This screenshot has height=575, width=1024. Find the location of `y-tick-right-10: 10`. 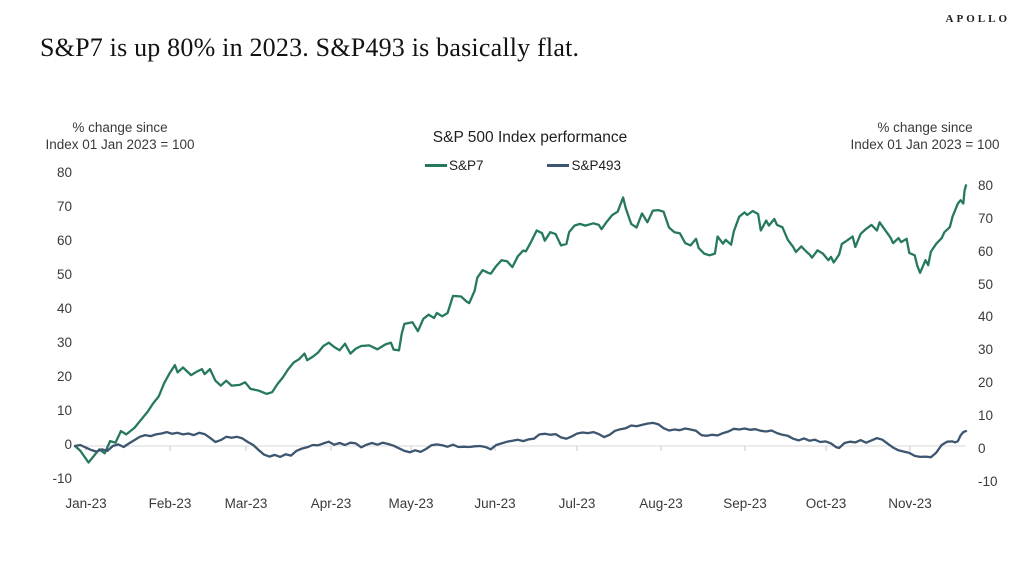

y-tick-right-10: 10 is located at coordinates (986, 416).